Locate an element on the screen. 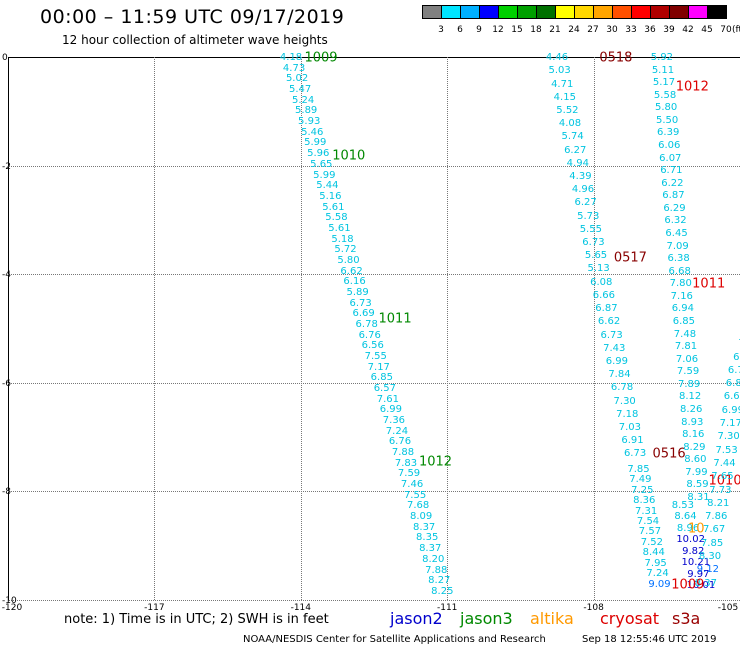  wave-height-value: 8.26 is located at coordinates (691, 409).